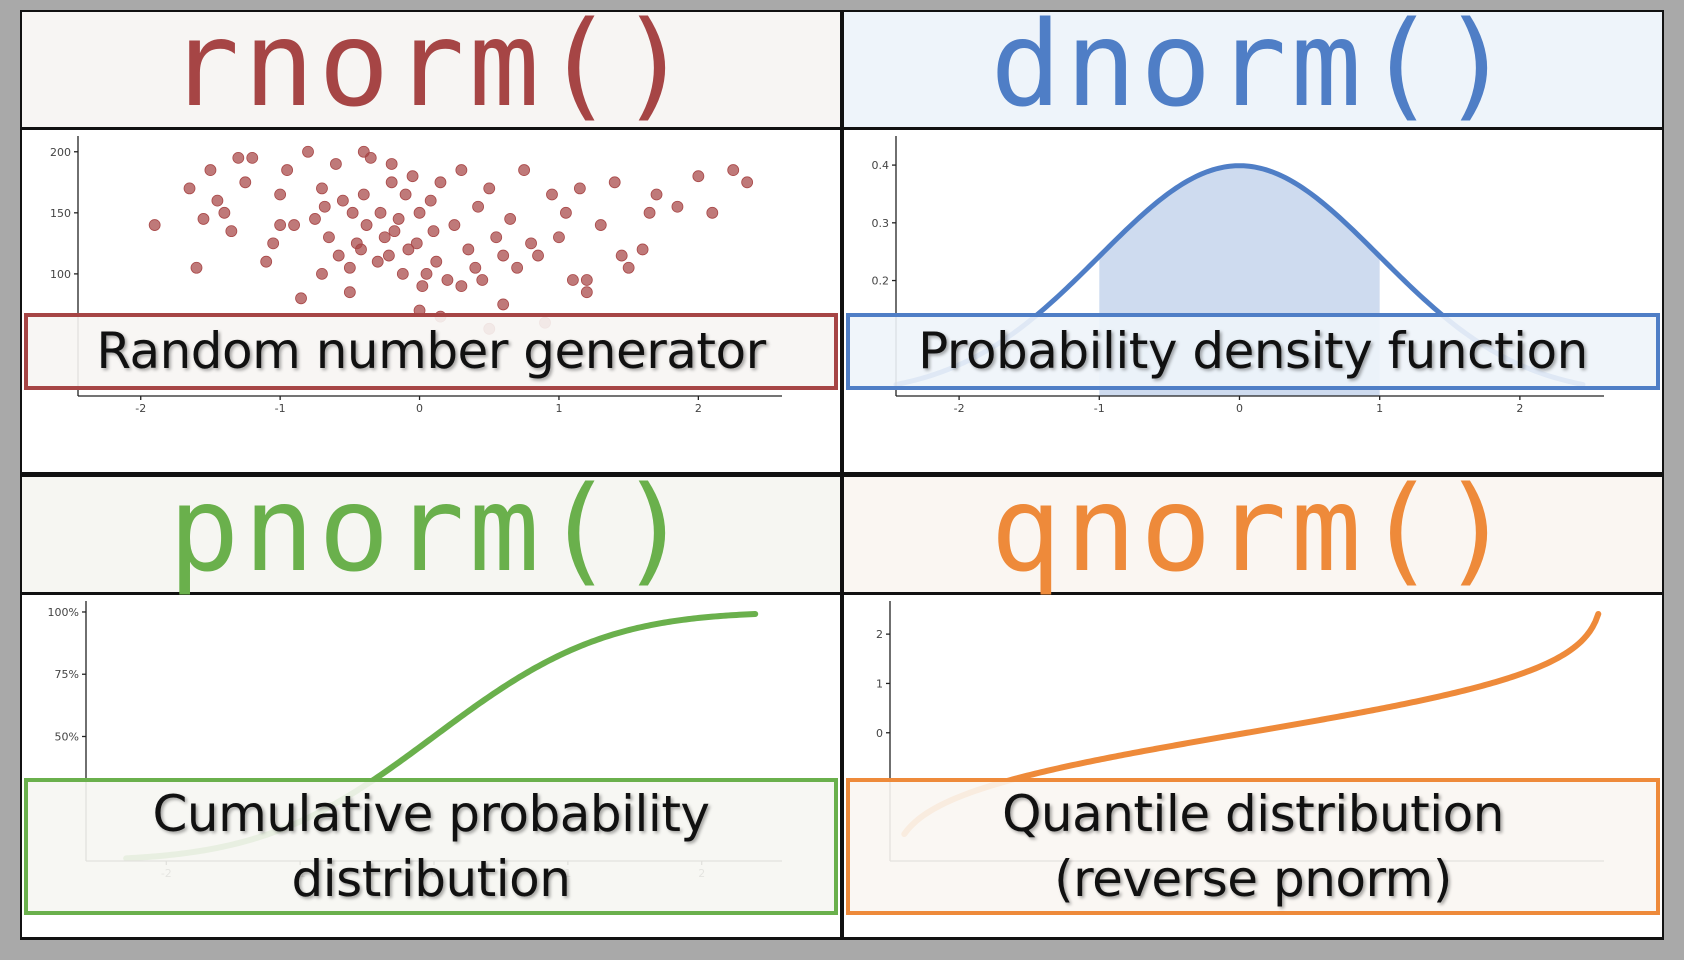 This screenshot has width=1684, height=960. What do you see at coordinates (881, 223) in the screenshot?
I see `y-tick-label: 0.3` at bounding box center [881, 223].